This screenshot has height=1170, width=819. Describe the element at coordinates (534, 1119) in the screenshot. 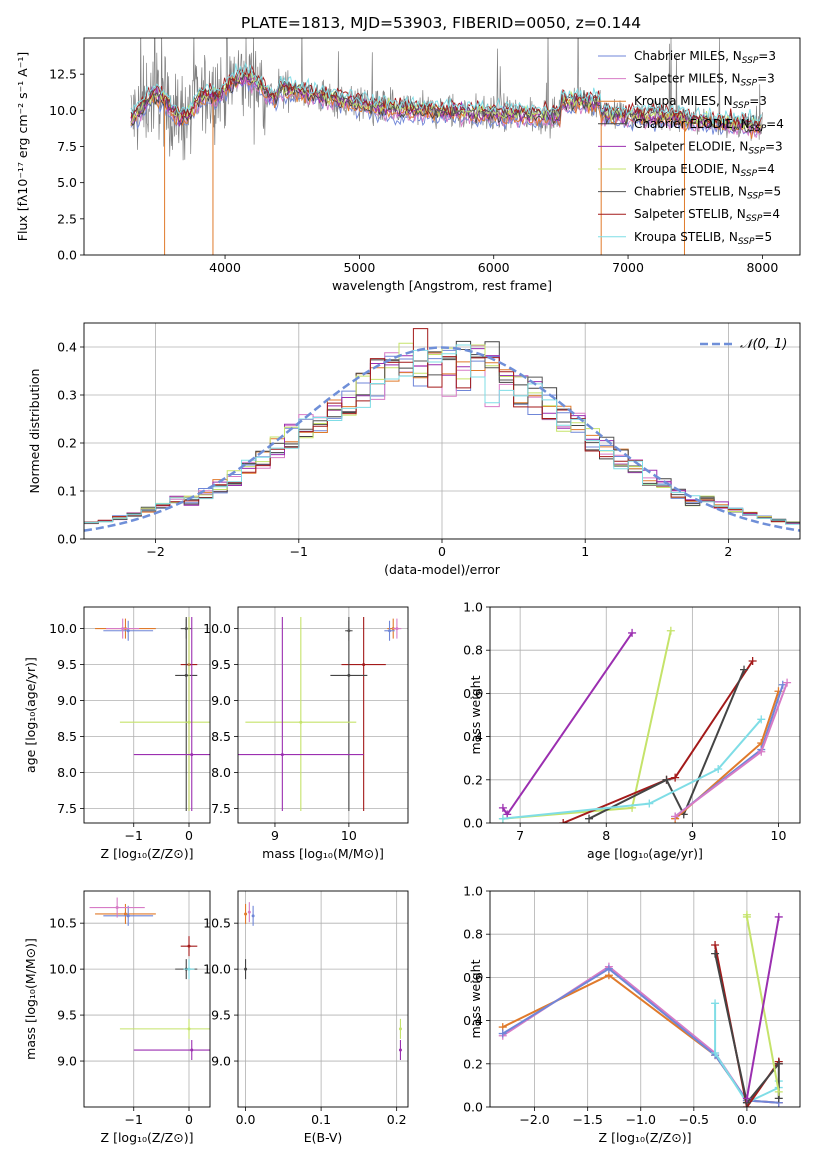

I see `x-tick-label: −2.0` at that location.